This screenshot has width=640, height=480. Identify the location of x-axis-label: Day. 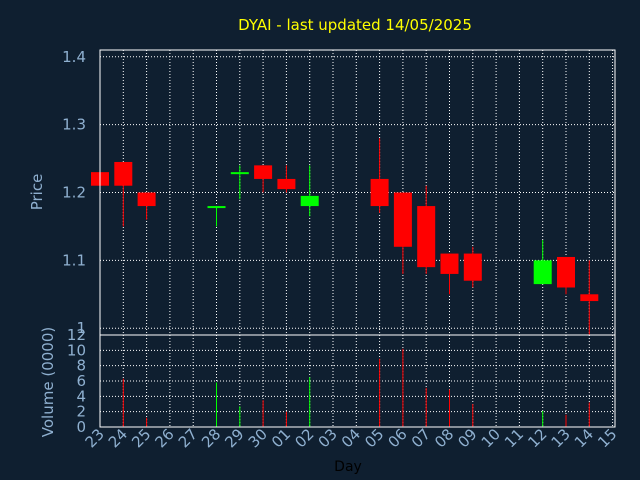
(348, 467).